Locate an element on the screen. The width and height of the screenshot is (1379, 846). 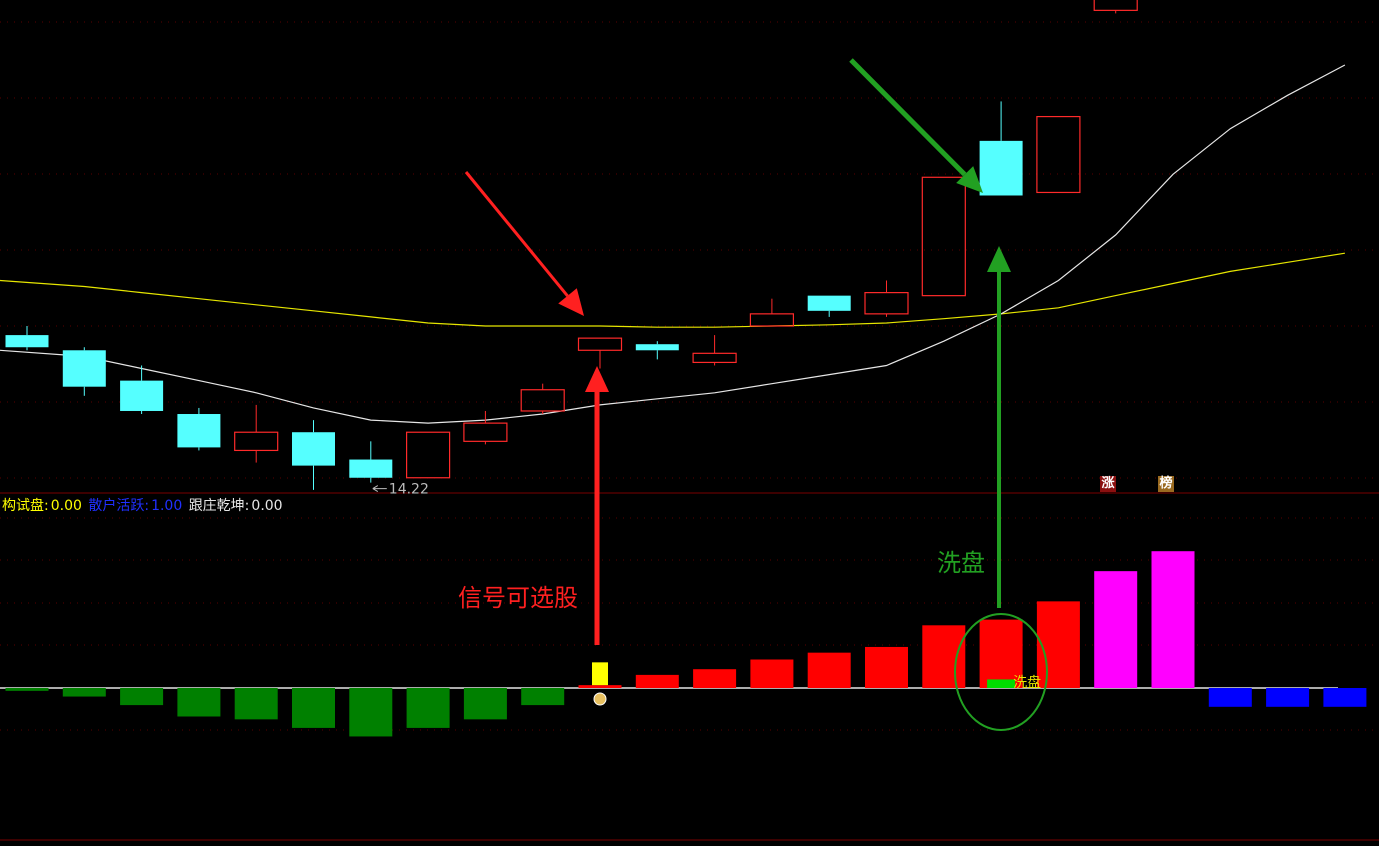
wash-annotation: 洗盘 is located at coordinates (961, 563).